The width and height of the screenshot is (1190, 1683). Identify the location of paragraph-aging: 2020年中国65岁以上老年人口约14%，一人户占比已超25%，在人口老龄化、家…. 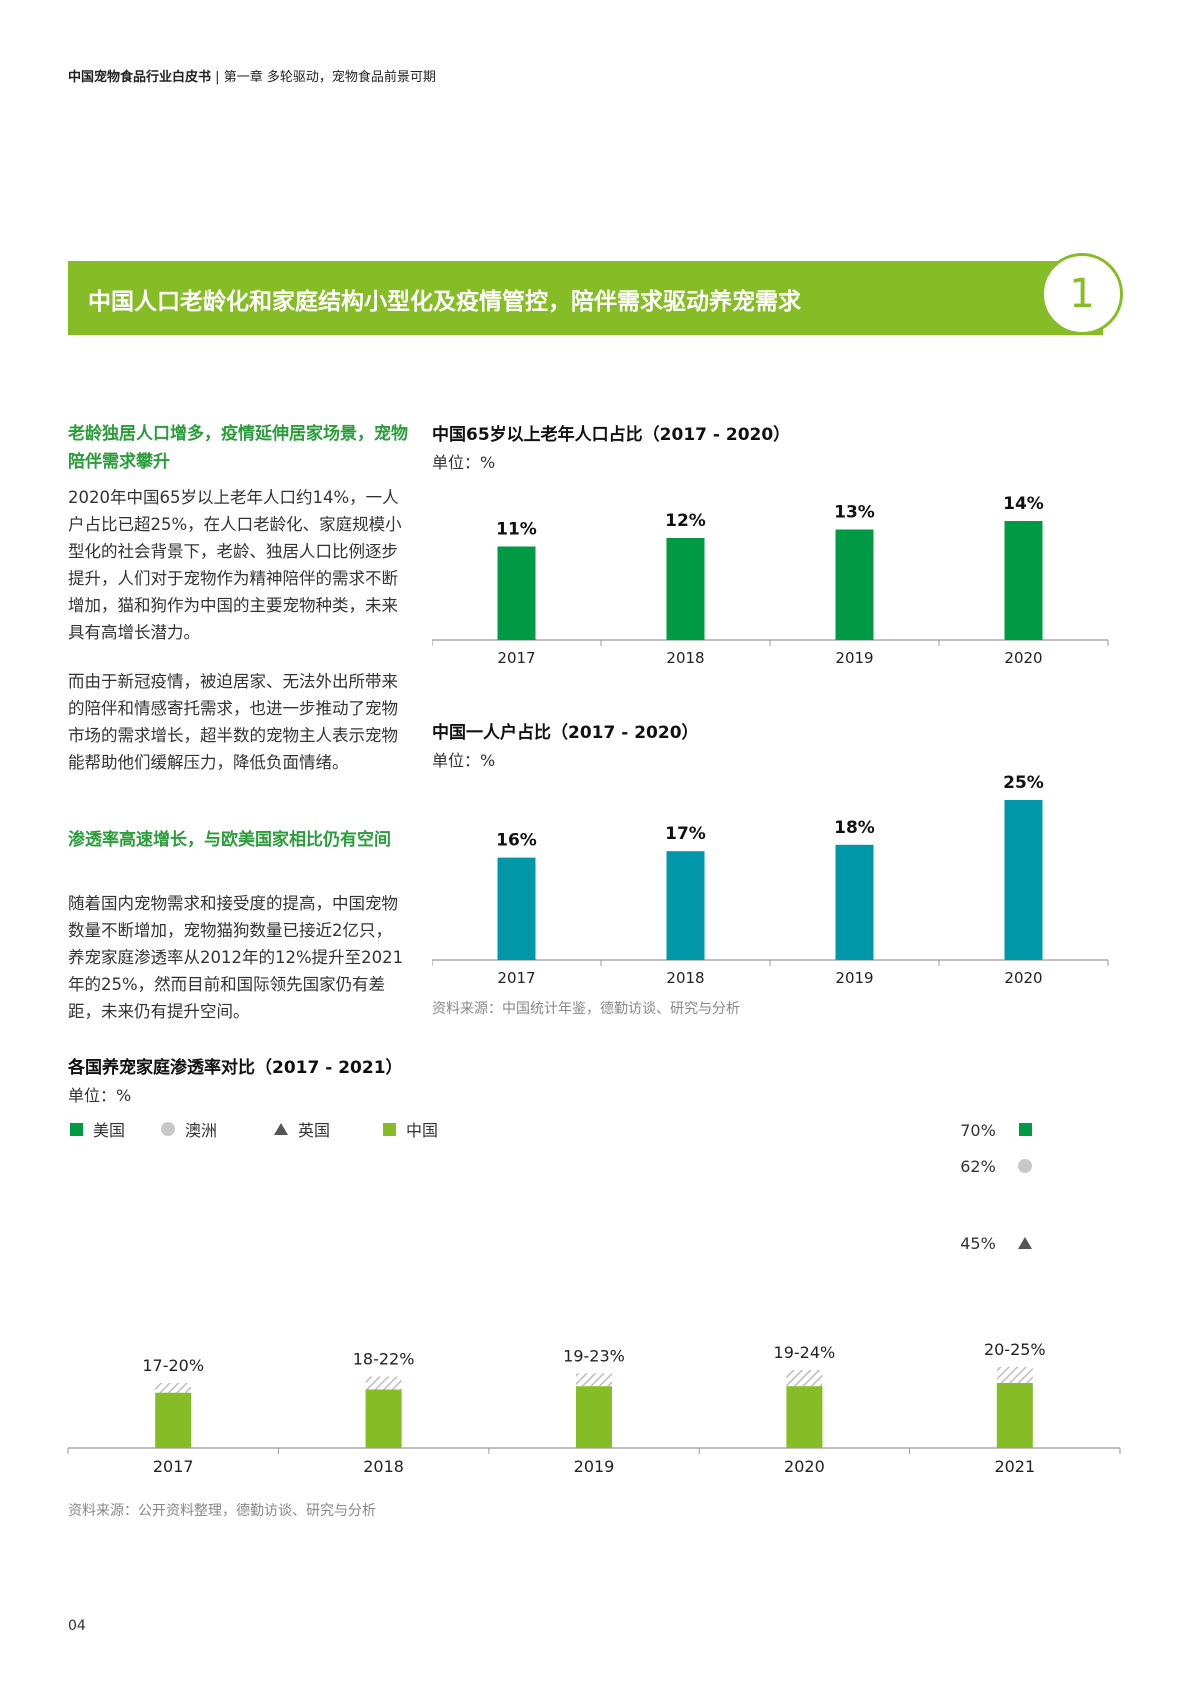
(235, 565).